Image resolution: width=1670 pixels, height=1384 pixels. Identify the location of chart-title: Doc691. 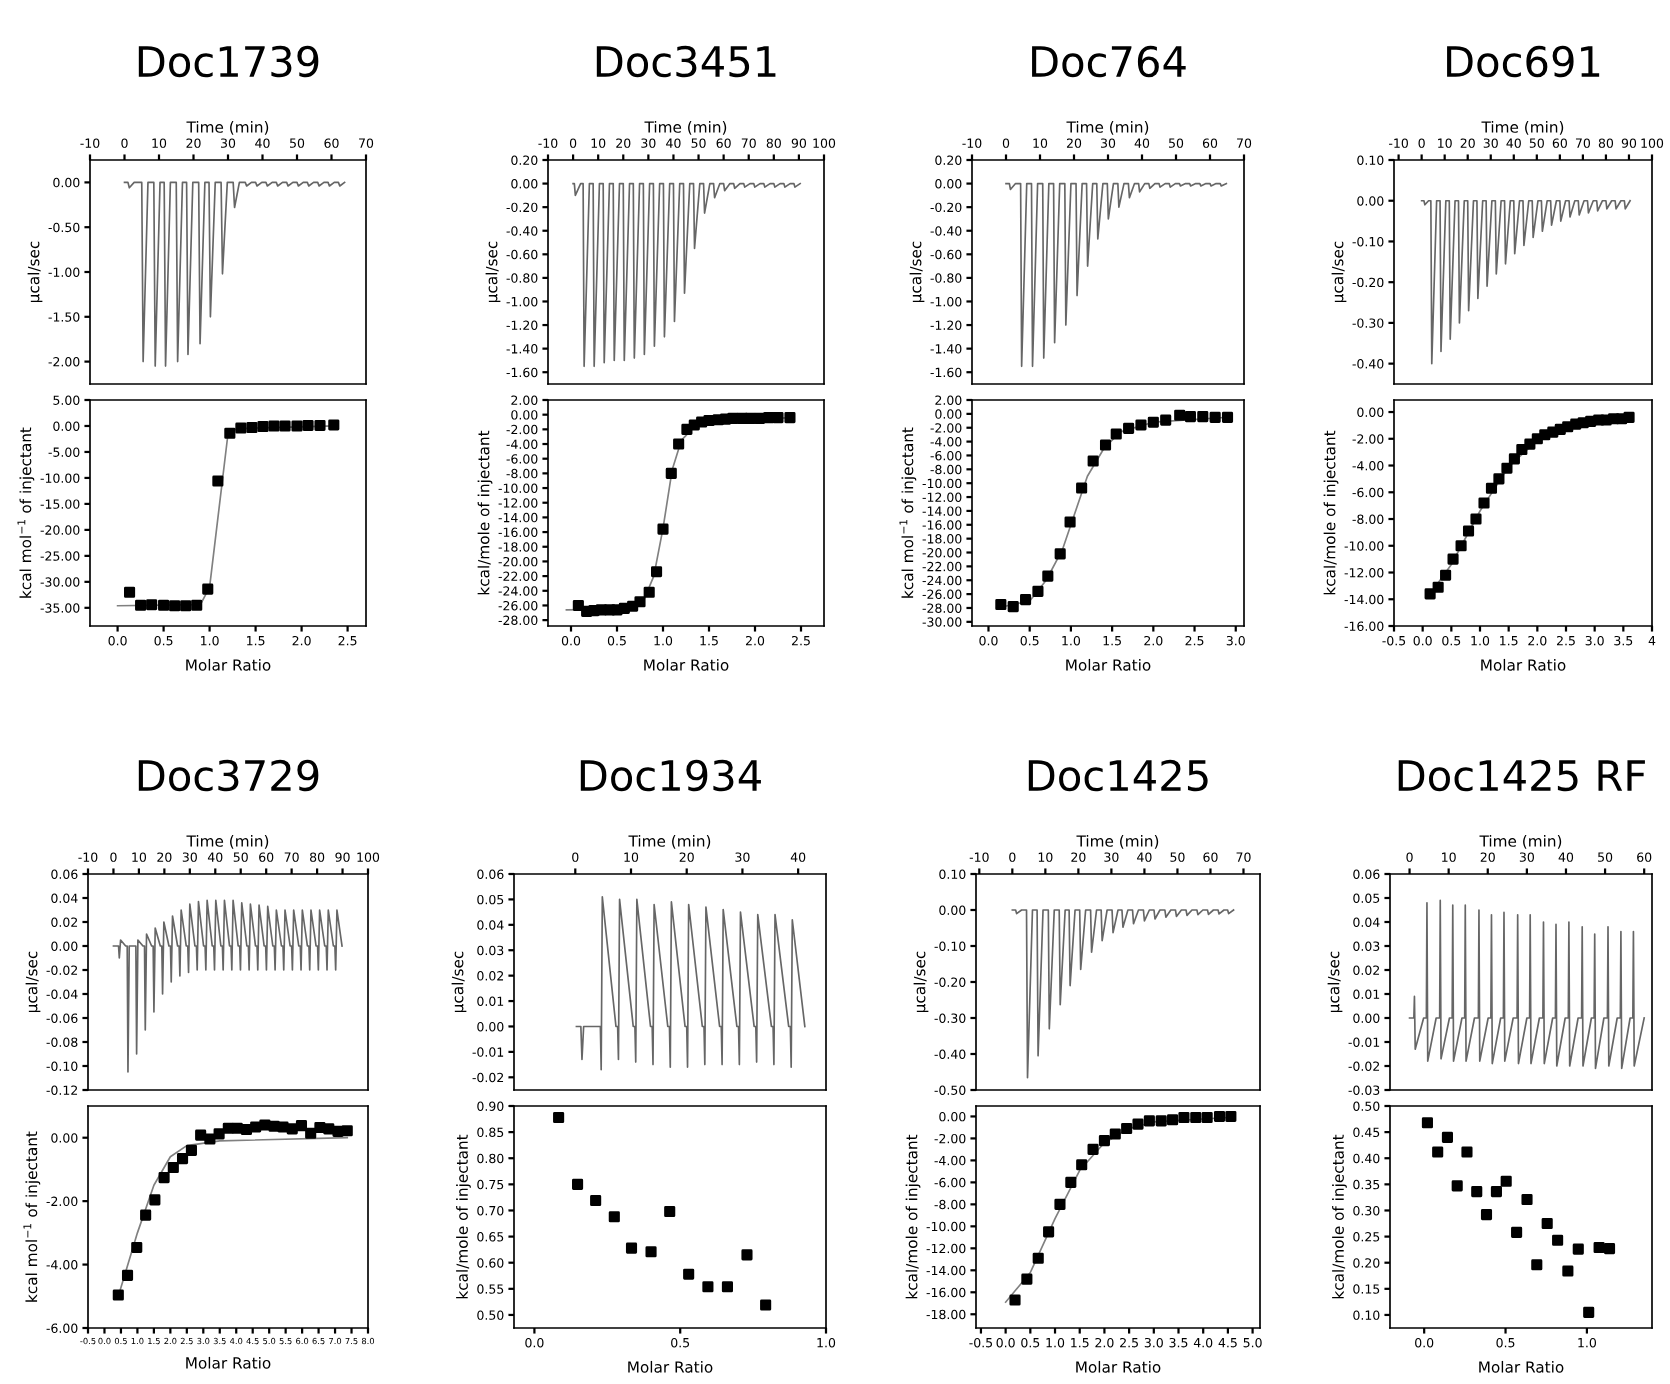
(1523, 61).